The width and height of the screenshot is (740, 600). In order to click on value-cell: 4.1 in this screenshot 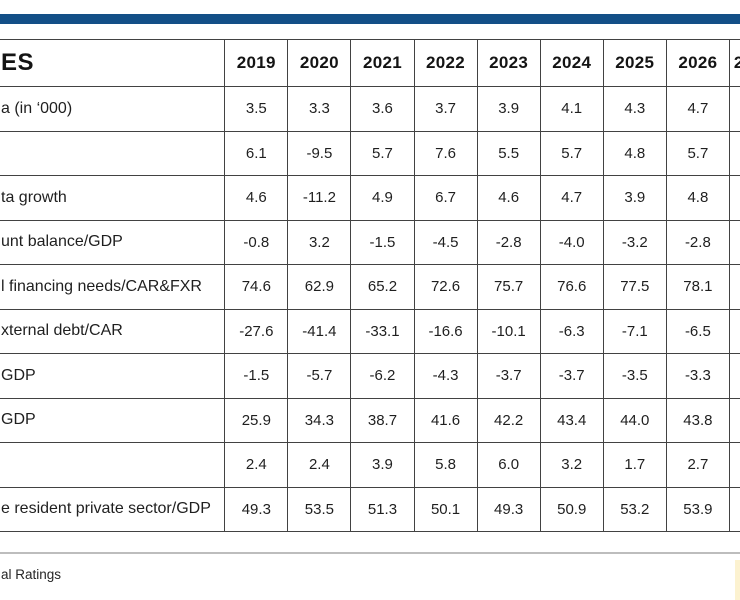, I will do `click(571, 109)`.